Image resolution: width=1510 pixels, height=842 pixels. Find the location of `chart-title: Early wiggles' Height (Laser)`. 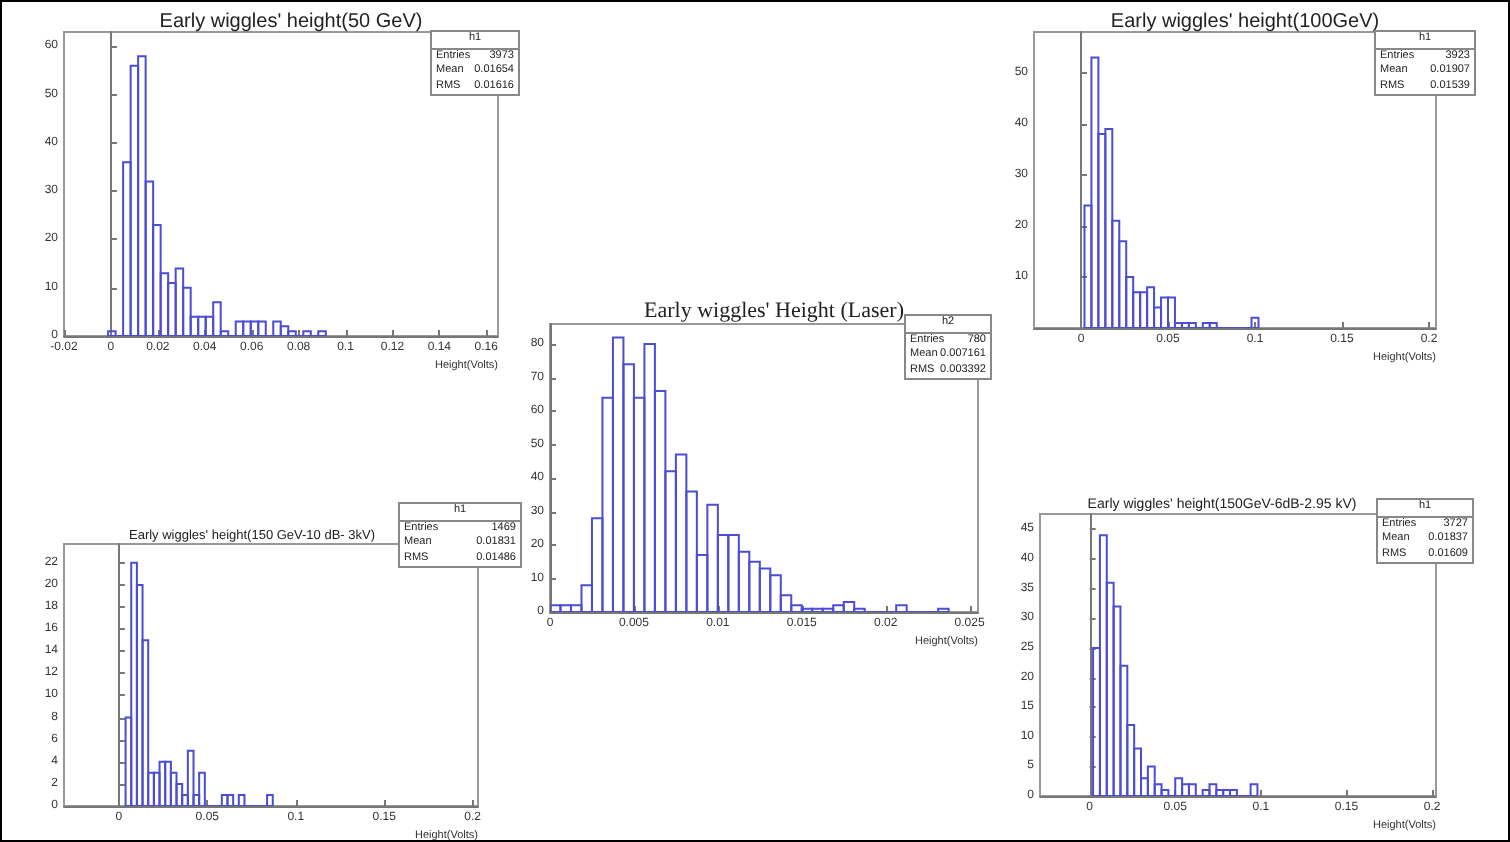

chart-title: Early wiggles' Height (Laser) is located at coordinates (774, 311).